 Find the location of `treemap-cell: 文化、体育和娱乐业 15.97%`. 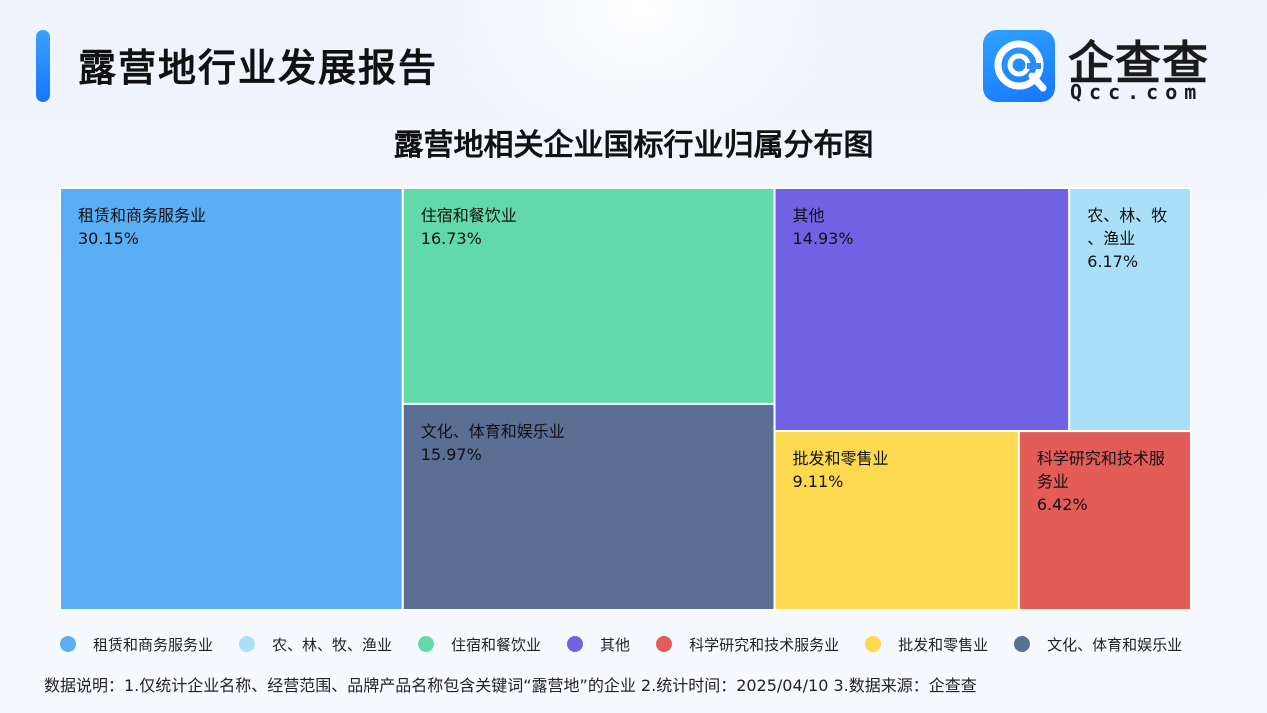

treemap-cell: 文化、体育和娱乐业 15.97% is located at coordinates (588, 506).